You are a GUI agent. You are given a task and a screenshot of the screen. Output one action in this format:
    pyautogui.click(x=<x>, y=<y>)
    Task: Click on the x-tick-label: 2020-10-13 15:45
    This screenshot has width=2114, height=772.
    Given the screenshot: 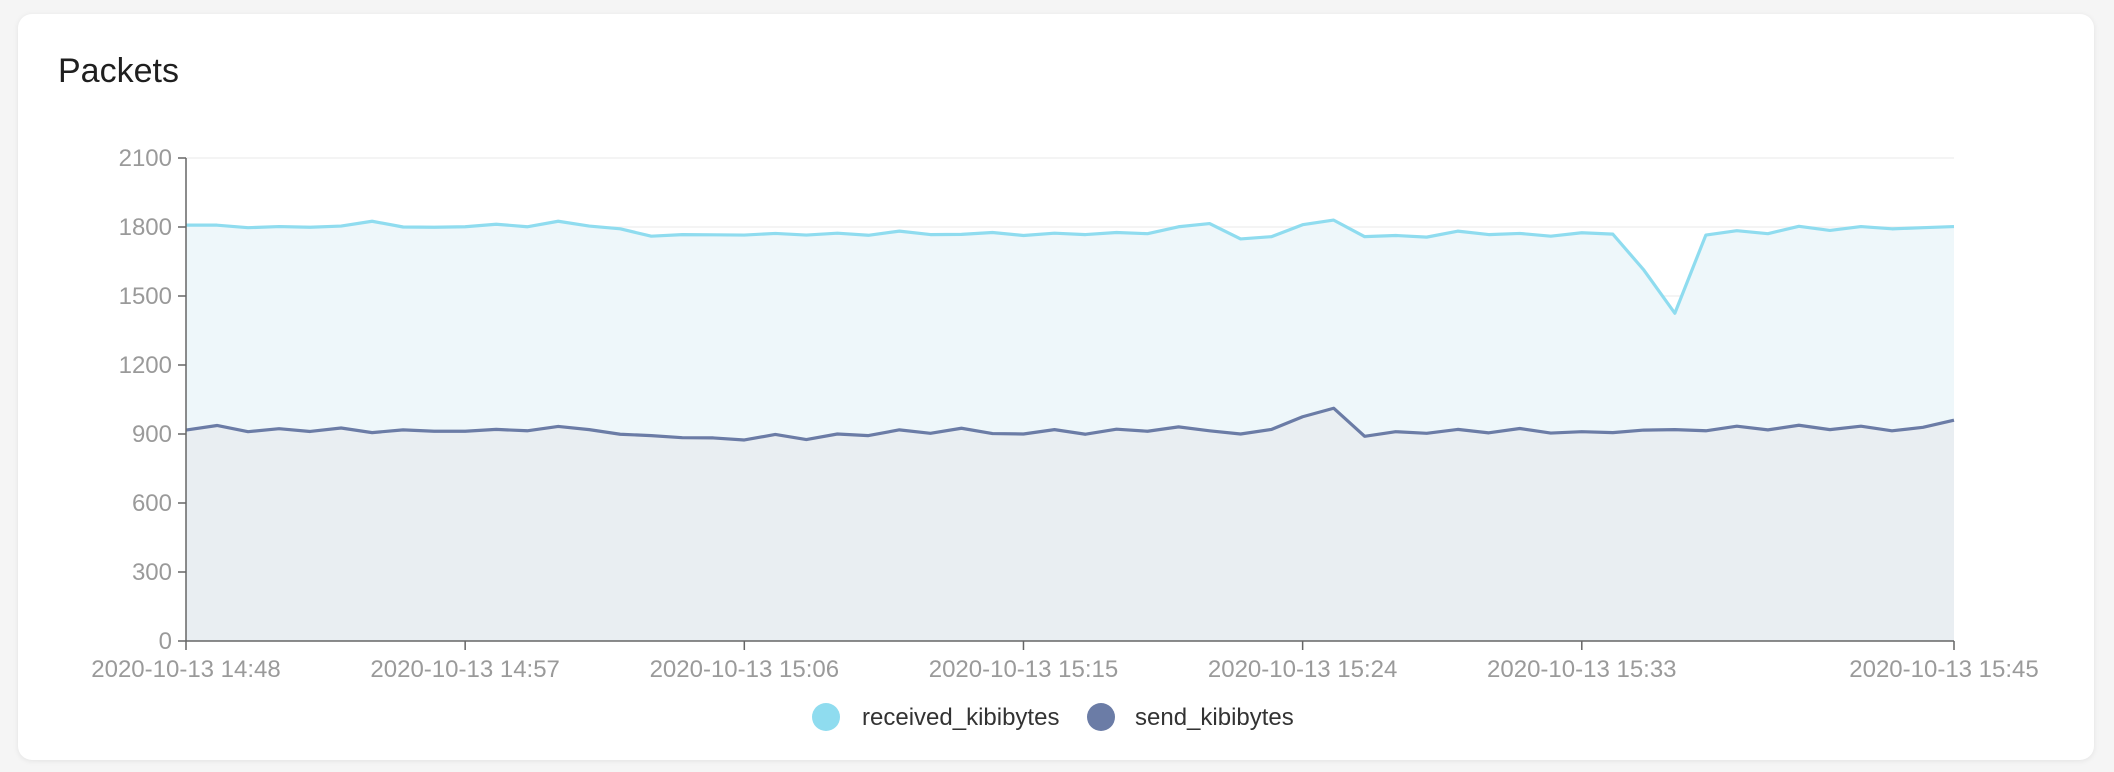 What is the action you would take?
    pyautogui.click(x=1944, y=669)
    